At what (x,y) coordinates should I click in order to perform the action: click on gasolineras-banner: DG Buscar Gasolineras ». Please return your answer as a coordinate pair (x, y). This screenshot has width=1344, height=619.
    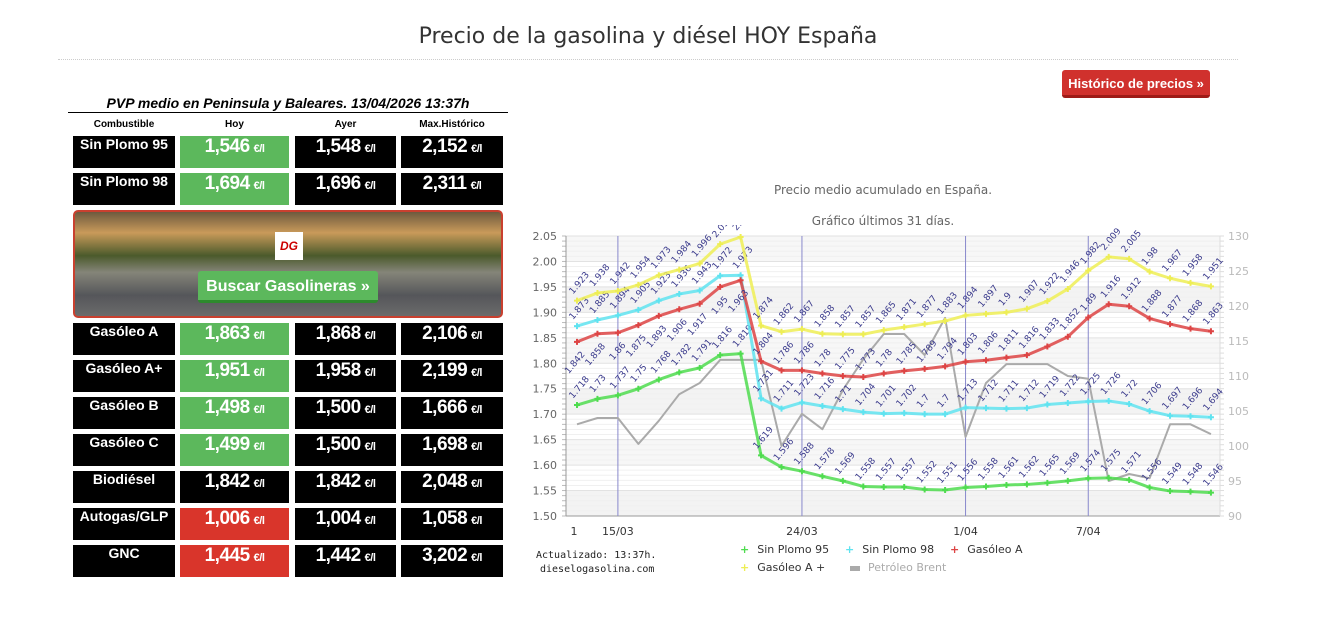
    Looking at the image, I should click on (288, 264).